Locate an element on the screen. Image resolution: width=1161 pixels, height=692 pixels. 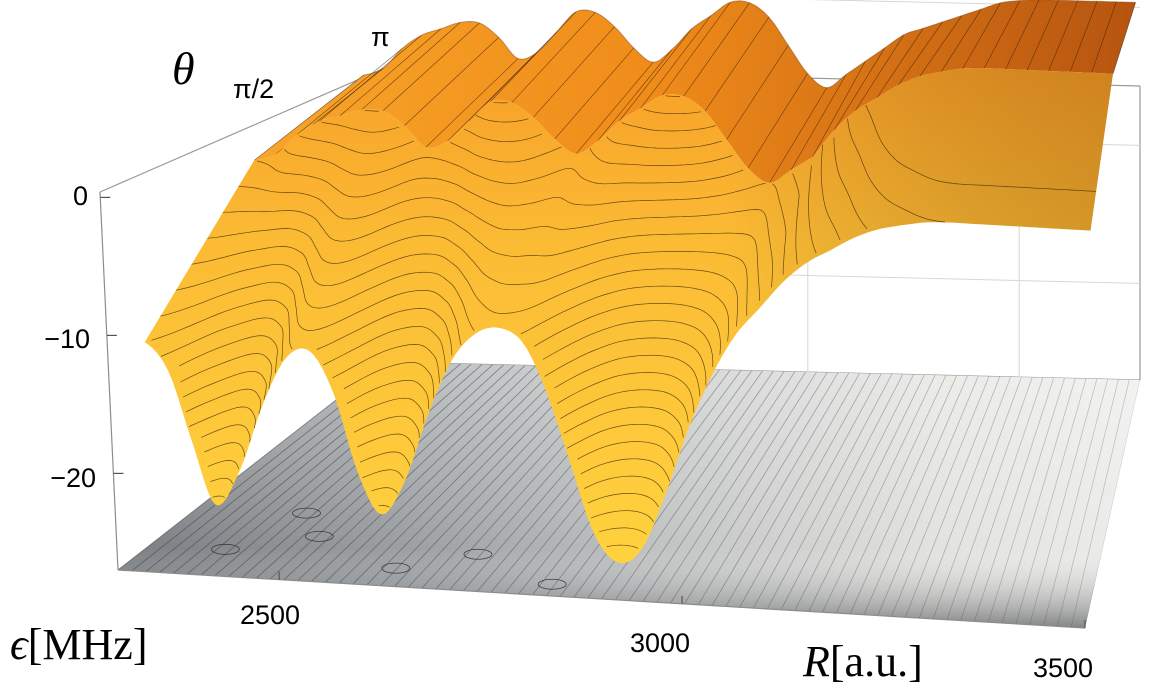
x-axis-unit: [a.u.] is located at coordinates (876, 661).